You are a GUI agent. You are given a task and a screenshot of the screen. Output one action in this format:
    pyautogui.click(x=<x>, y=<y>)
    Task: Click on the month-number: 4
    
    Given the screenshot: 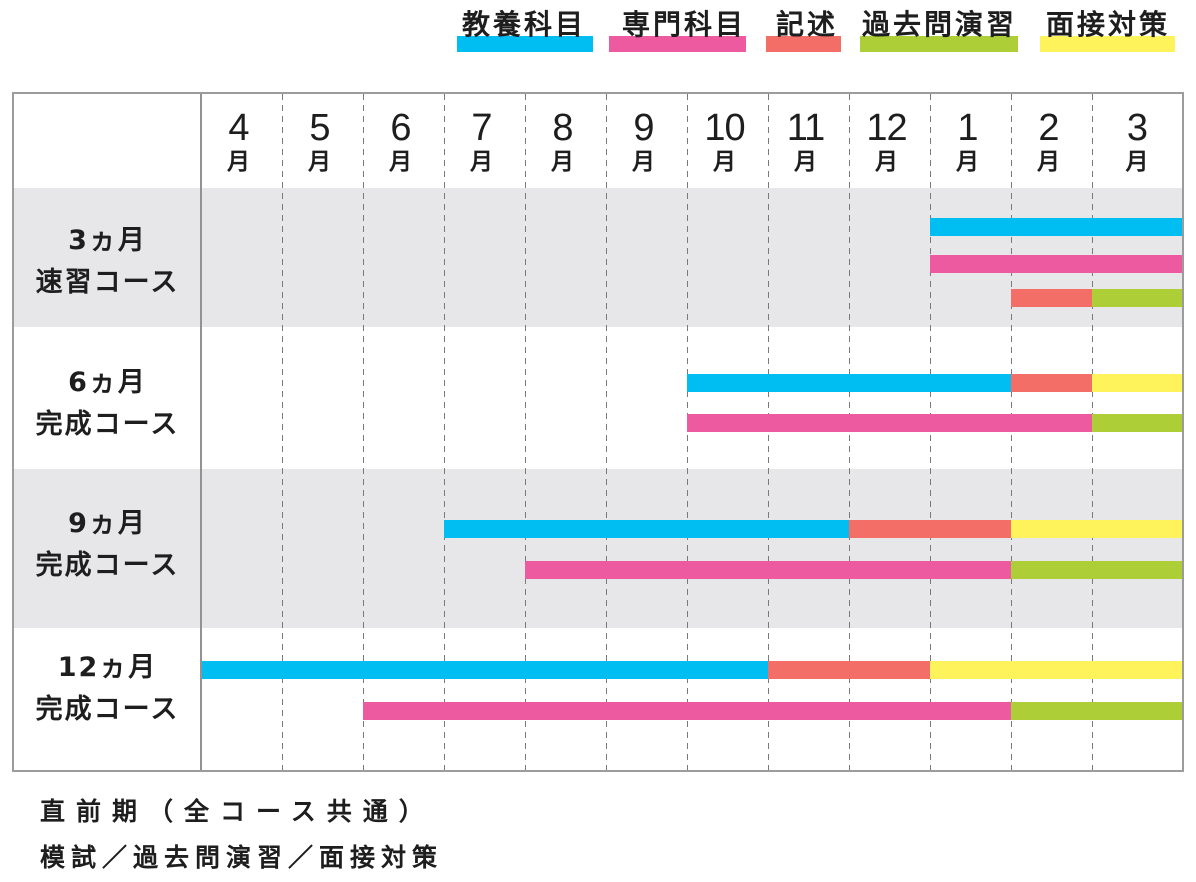 What is the action you would take?
    pyautogui.click(x=238, y=128)
    